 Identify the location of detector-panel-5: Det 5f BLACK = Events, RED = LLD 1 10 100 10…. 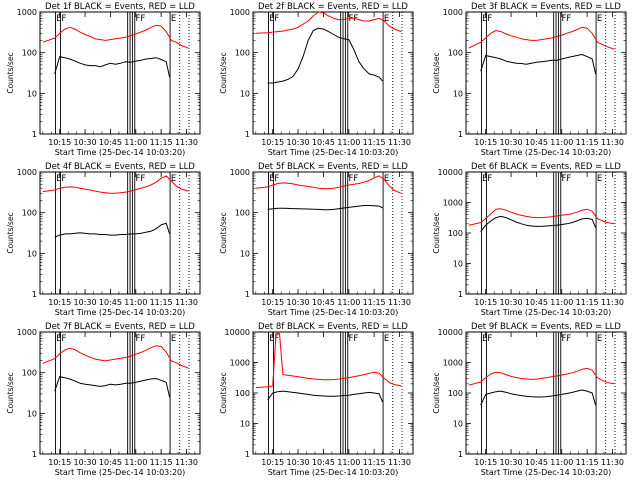
(316, 239).